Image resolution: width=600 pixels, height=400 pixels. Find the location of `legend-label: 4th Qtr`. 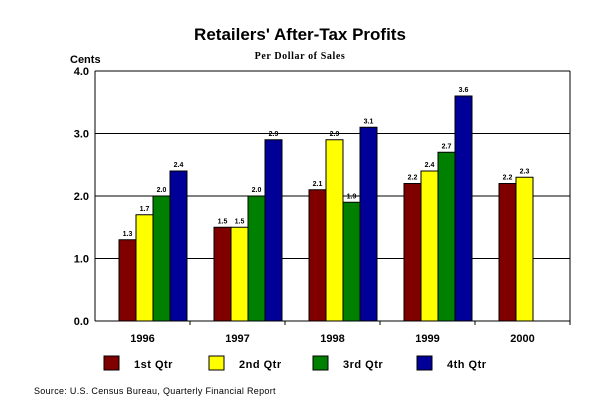

legend-label: 4th Qtr is located at coordinates (467, 365).